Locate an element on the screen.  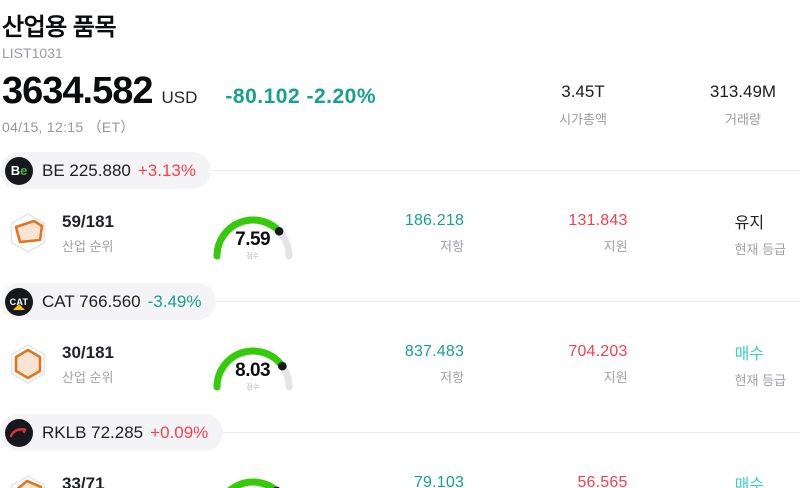
resistance-stat: 186.218 저항 is located at coordinates (379, 233).